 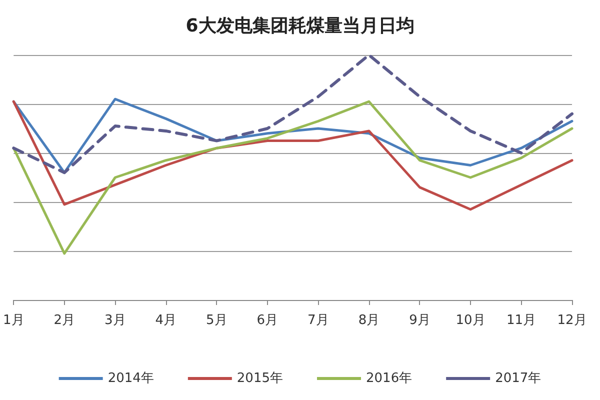 What do you see at coordinates (389, 378) in the screenshot?
I see `legend-label: 2016年` at bounding box center [389, 378].